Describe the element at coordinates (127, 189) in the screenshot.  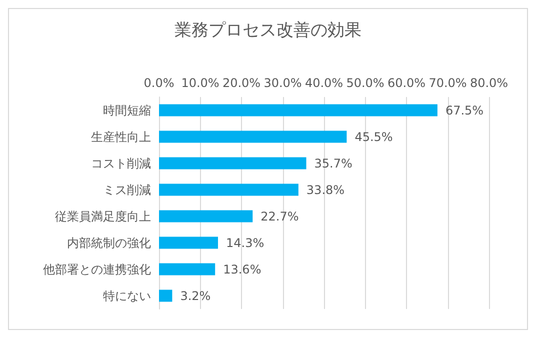
I see `y-tick-label: ミス削減` at that location.